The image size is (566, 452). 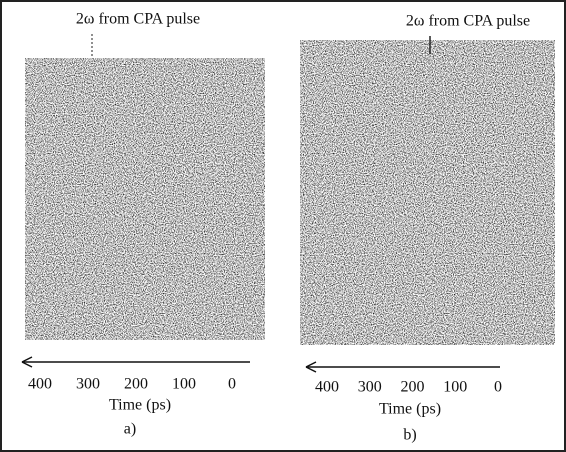 What do you see at coordinates (130, 429) in the screenshot?
I see `caption: a)` at bounding box center [130, 429].